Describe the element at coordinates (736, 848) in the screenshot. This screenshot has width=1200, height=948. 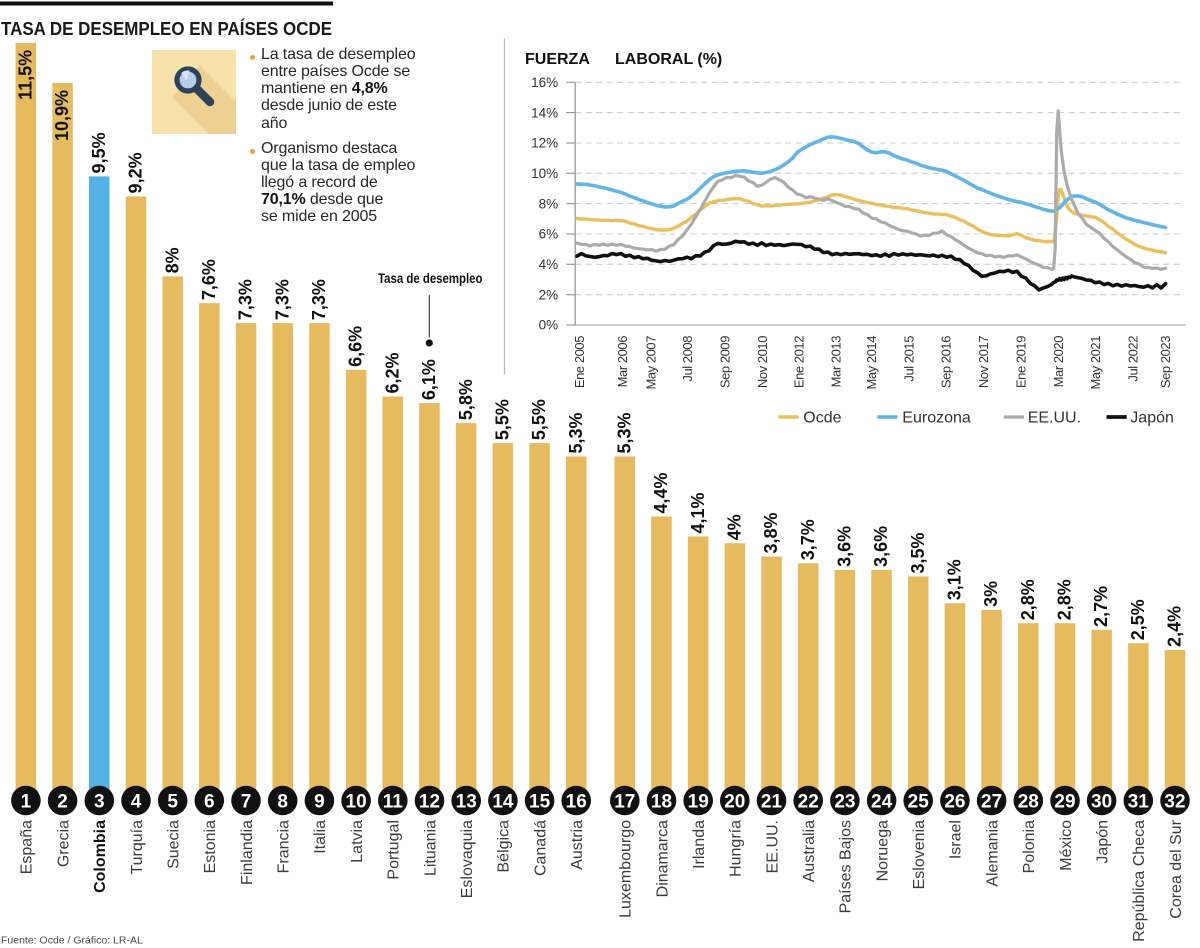
I see `svg-text: Hungría` at that location.